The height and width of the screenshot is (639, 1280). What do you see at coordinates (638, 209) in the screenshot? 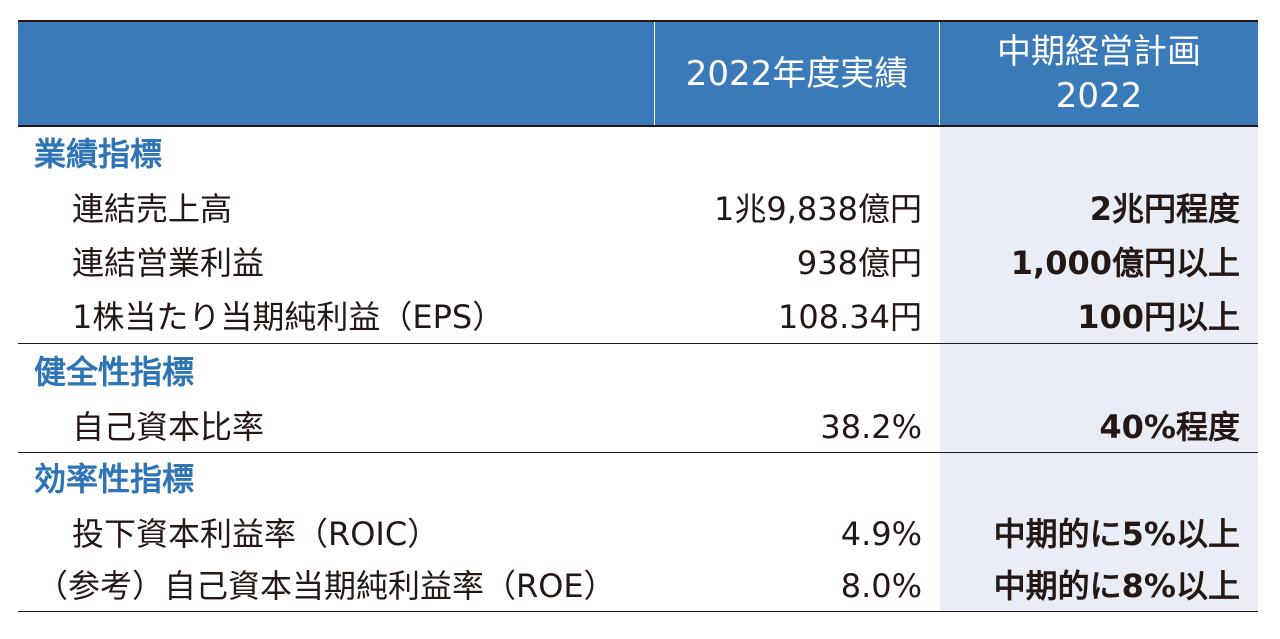
I see `table-row: 連結売上高 1兆9,838億円 2兆円程度` at bounding box center [638, 209].